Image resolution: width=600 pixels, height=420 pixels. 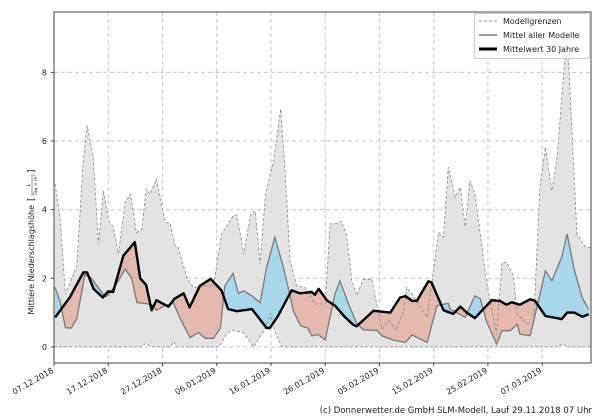 What do you see at coordinates (521, 381) in the screenshot?
I see `x-tick-label: 07.03.2019` at bounding box center [521, 381].